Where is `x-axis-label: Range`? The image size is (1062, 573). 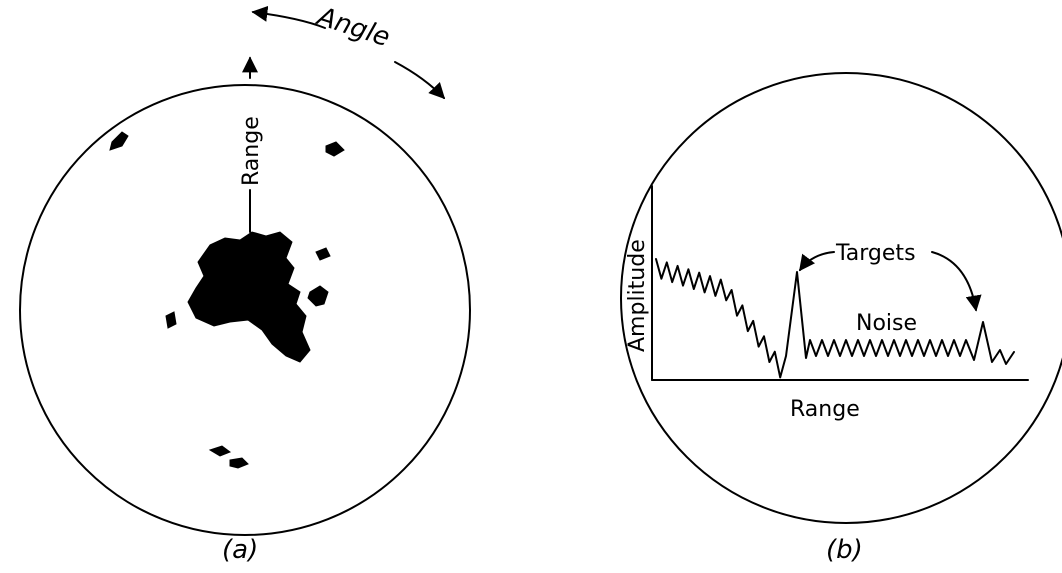 x-axis-label: Range is located at coordinates (825, 409).